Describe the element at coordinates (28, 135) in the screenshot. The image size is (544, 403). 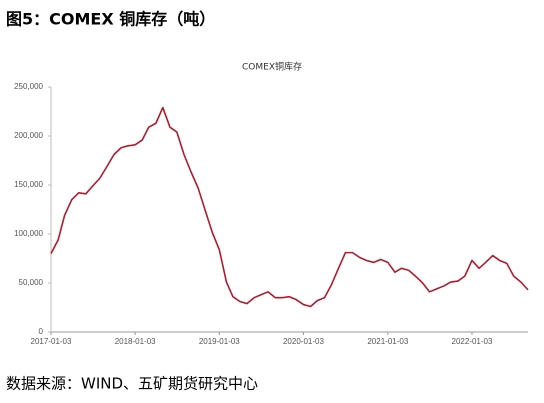
I see `y-tick-label: 200,000` at that location.